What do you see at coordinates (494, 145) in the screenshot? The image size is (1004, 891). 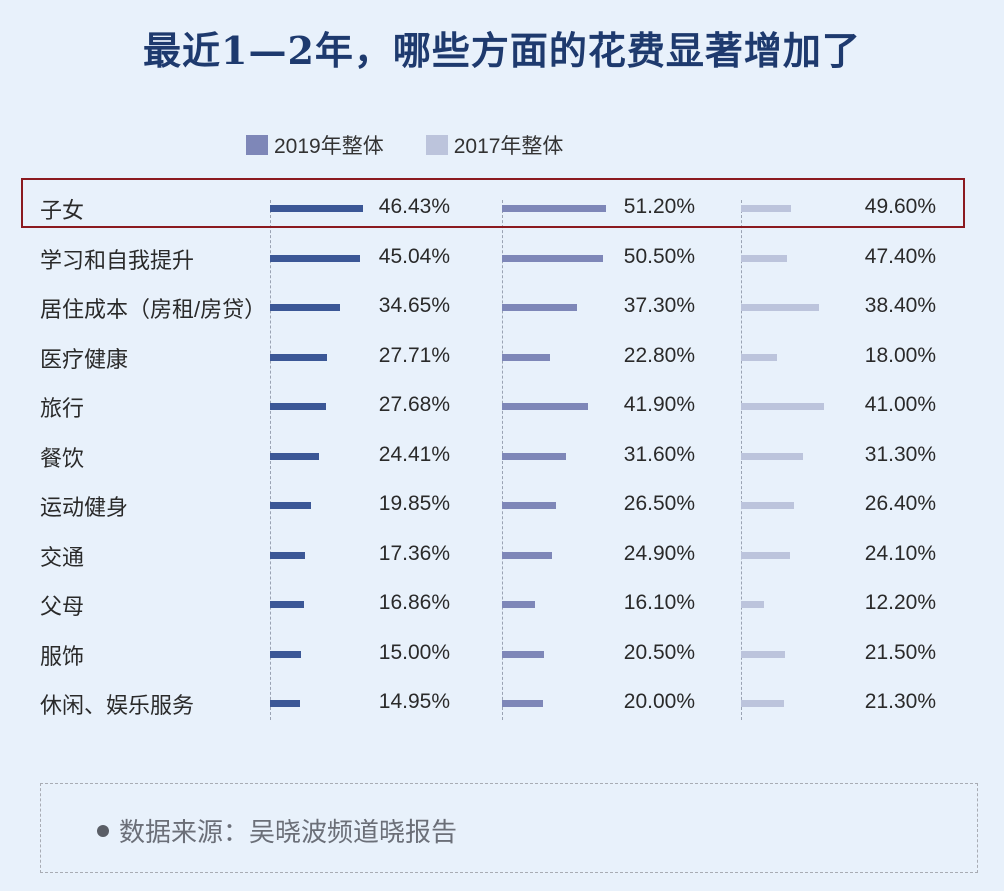 I see `legend-item-2017: 2017年整体` at bounding box center [494, 145].